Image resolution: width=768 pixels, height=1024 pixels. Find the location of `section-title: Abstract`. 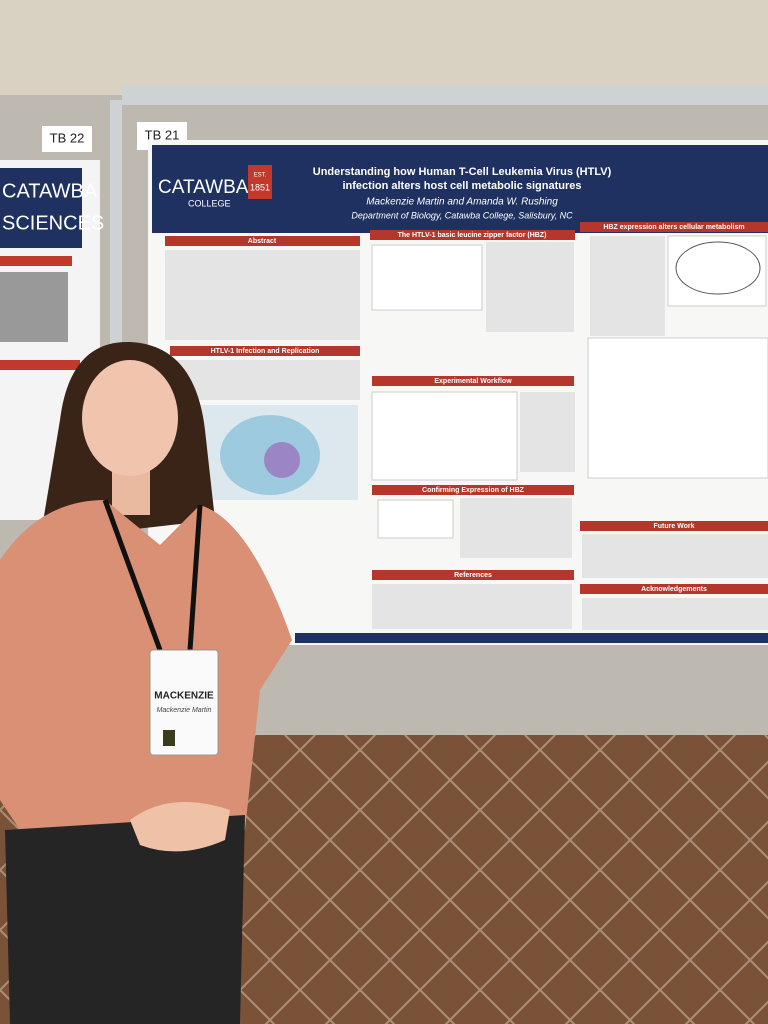

section-title: Abstract is located at coordinates (262, 241).